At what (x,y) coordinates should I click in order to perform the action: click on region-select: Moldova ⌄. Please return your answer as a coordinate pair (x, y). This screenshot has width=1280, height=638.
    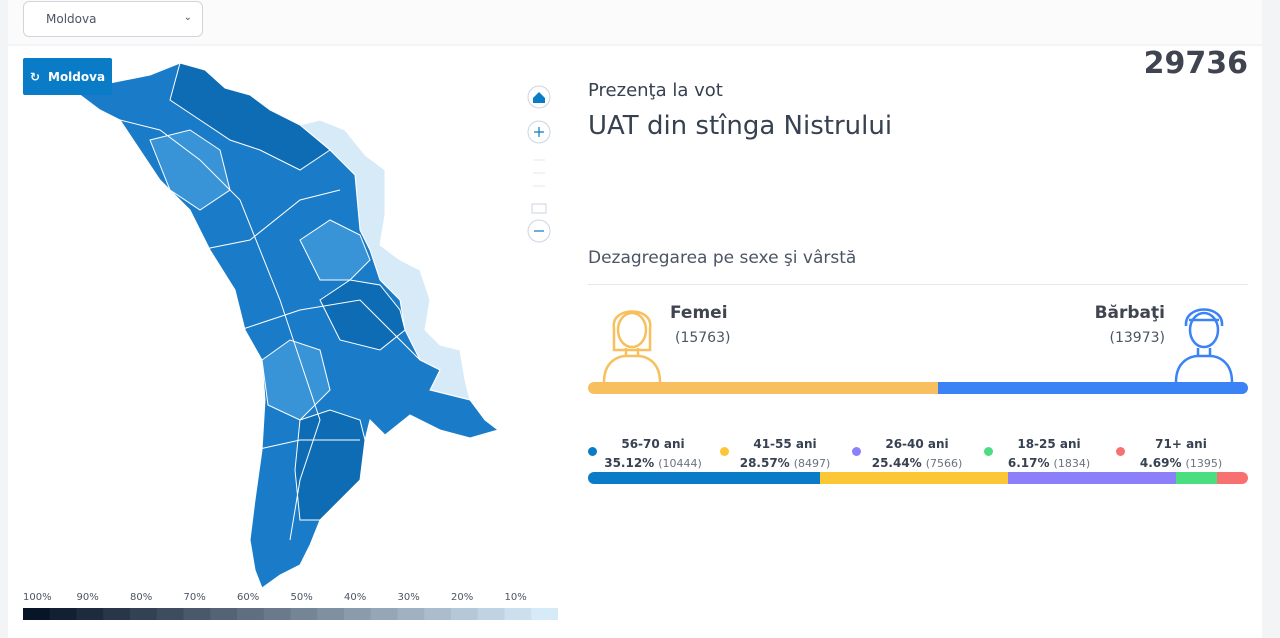
    Looking at the image, I should click on (113, 19).